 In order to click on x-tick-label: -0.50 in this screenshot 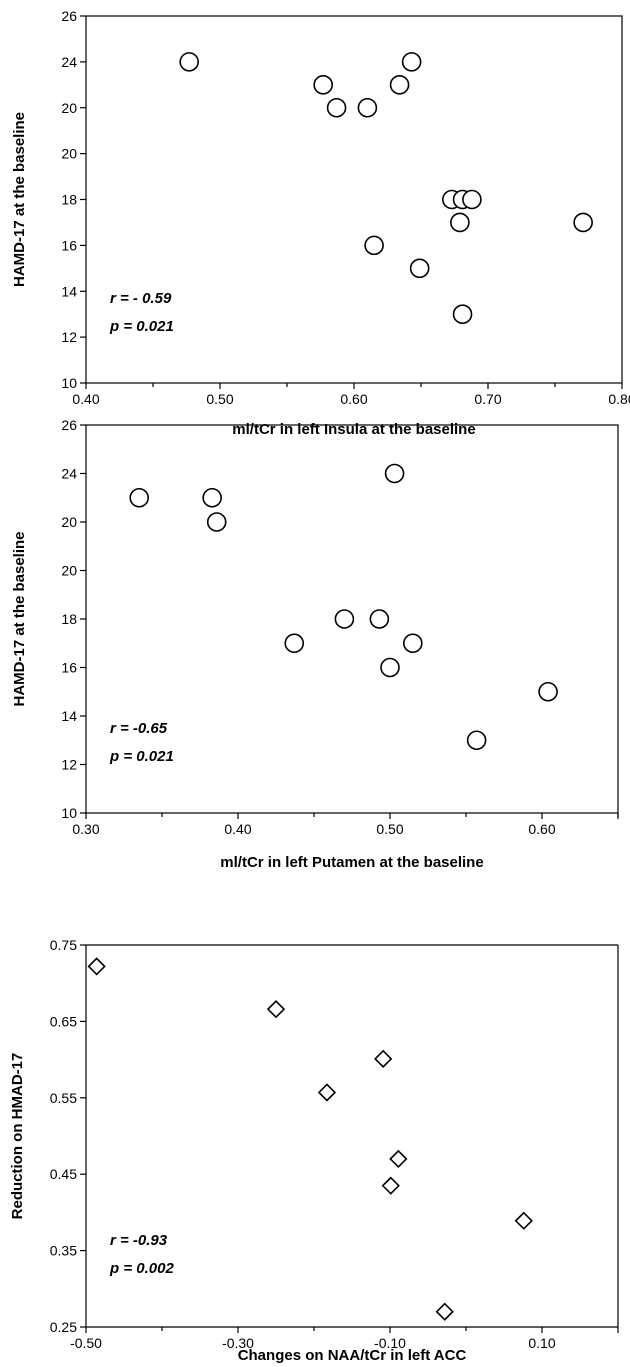, I will do `click(86, 1343)`.